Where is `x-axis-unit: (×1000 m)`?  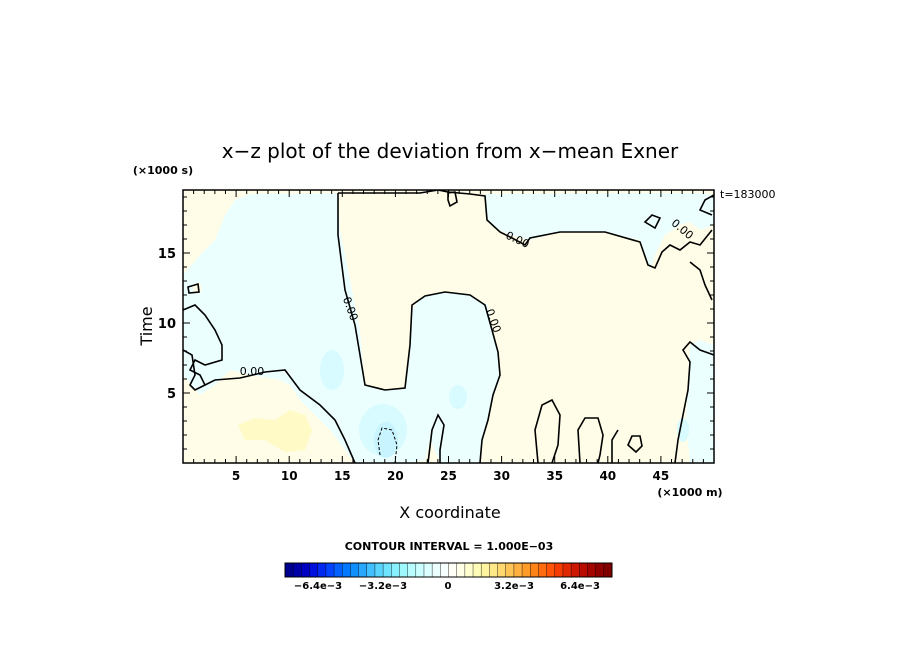 x-axis-unit: (×1000 m) is located at coordinates (689, 492).